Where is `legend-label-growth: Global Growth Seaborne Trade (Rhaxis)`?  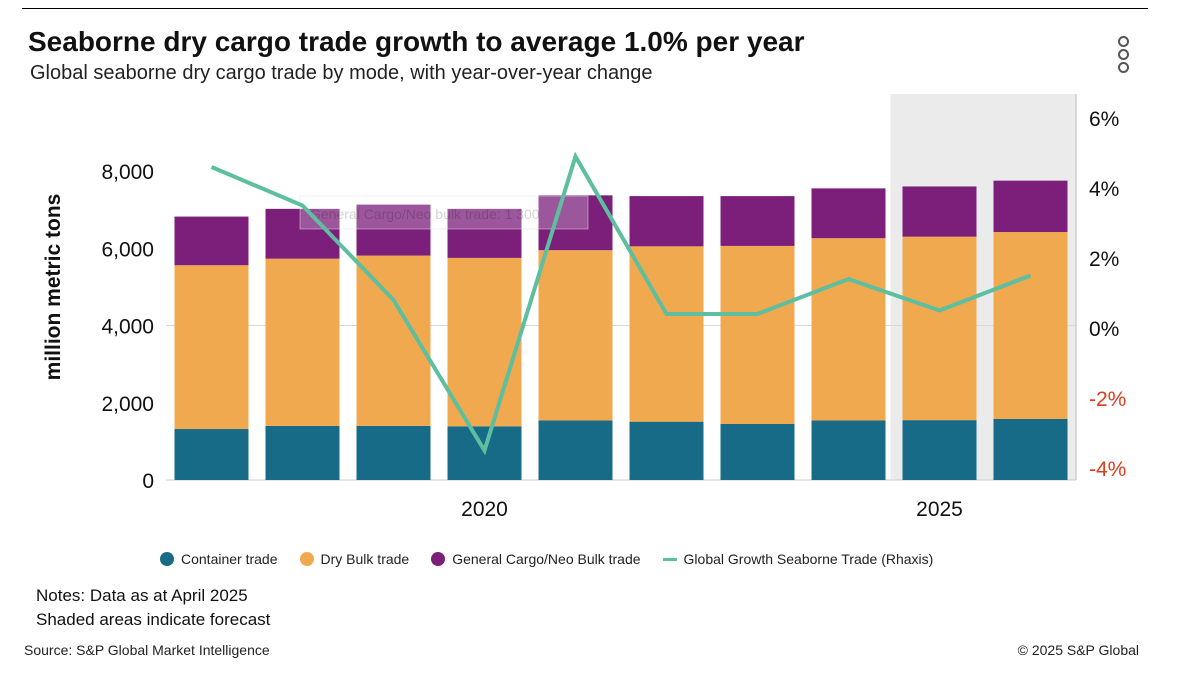
legend-label-growth: Global Growth Seaborne Trade (Rhaxis) is located at coordinates (808, 559).